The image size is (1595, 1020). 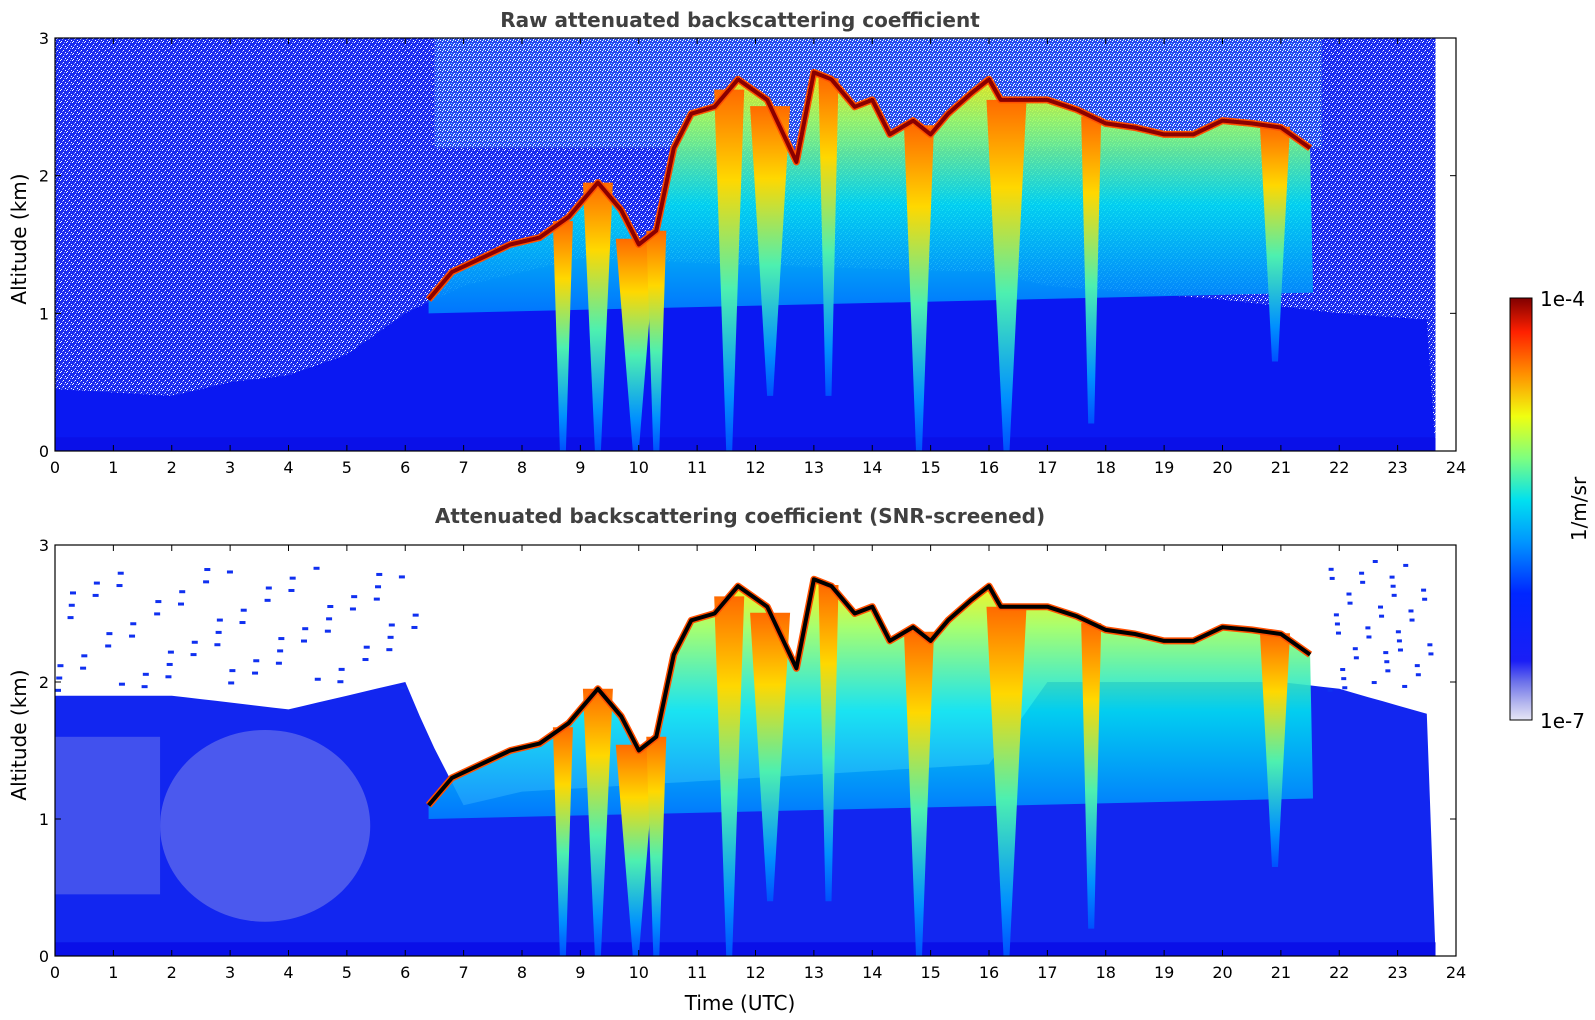 What do you see at coordinates (19, 734) in the screenshot?
I see `y-axis-label-screened: Altitude (km)` at bounding box center [19, 734].